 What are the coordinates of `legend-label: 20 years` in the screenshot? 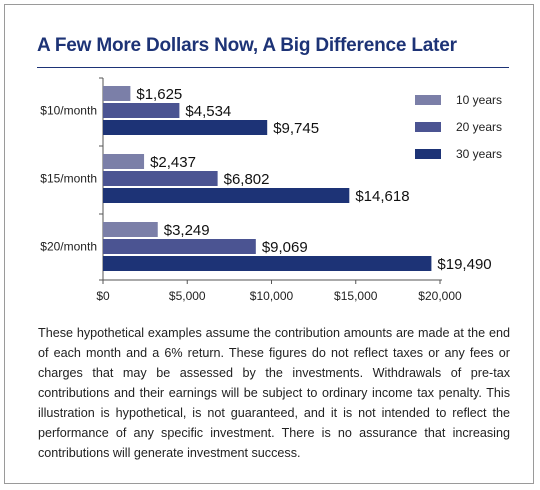 It's located at (479, 127).